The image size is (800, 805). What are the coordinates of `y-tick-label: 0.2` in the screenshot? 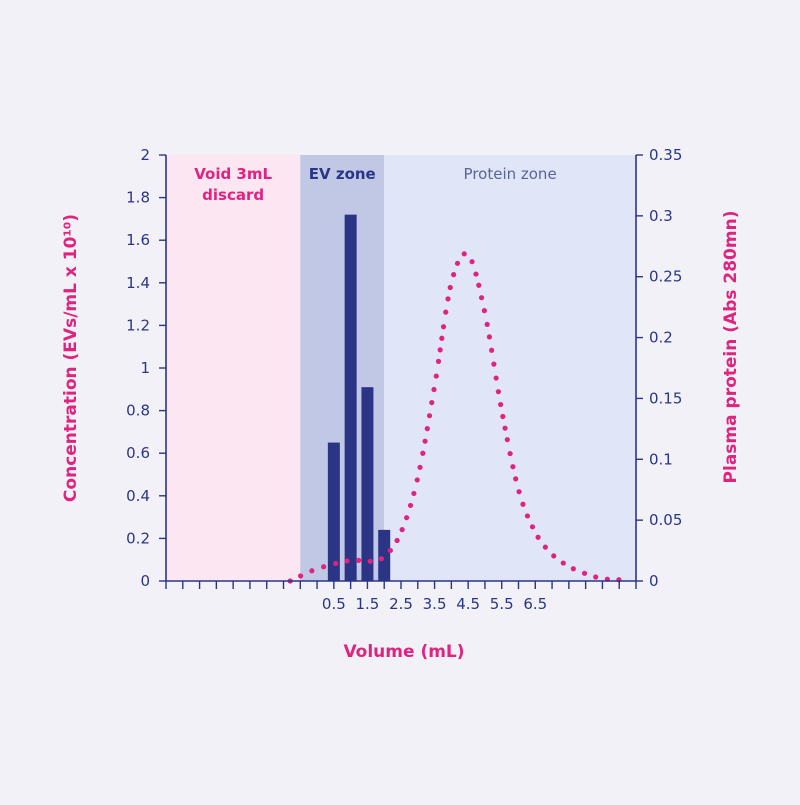 It's located at (138, 538).